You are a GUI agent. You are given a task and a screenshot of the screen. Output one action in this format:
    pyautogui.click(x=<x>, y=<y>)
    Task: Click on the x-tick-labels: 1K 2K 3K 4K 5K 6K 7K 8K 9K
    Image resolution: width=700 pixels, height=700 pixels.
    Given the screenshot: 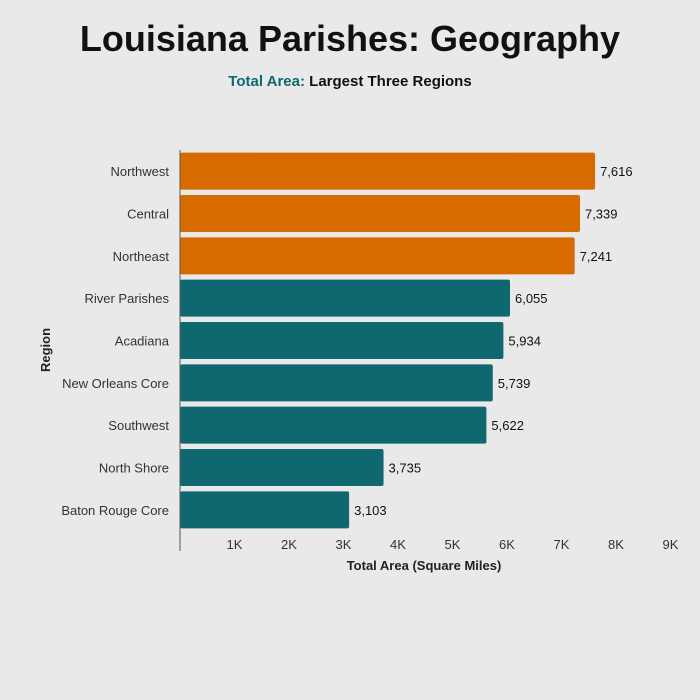 What is the action you would take?
    pyautogui.click(x=453, y=544)
    